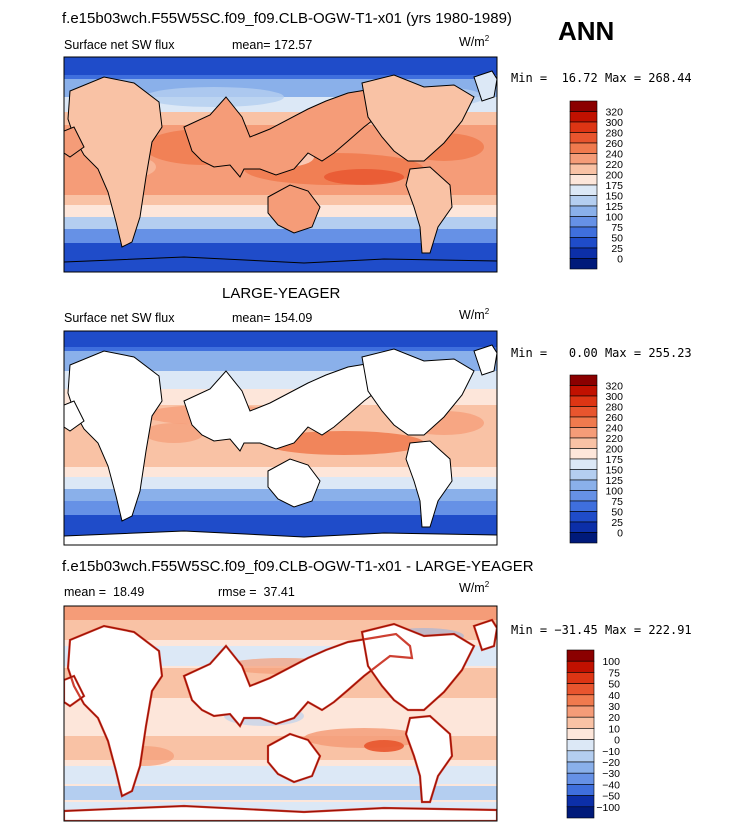  I want to click on panel1-mean-label: mean= 172.57, so click(272, 45).